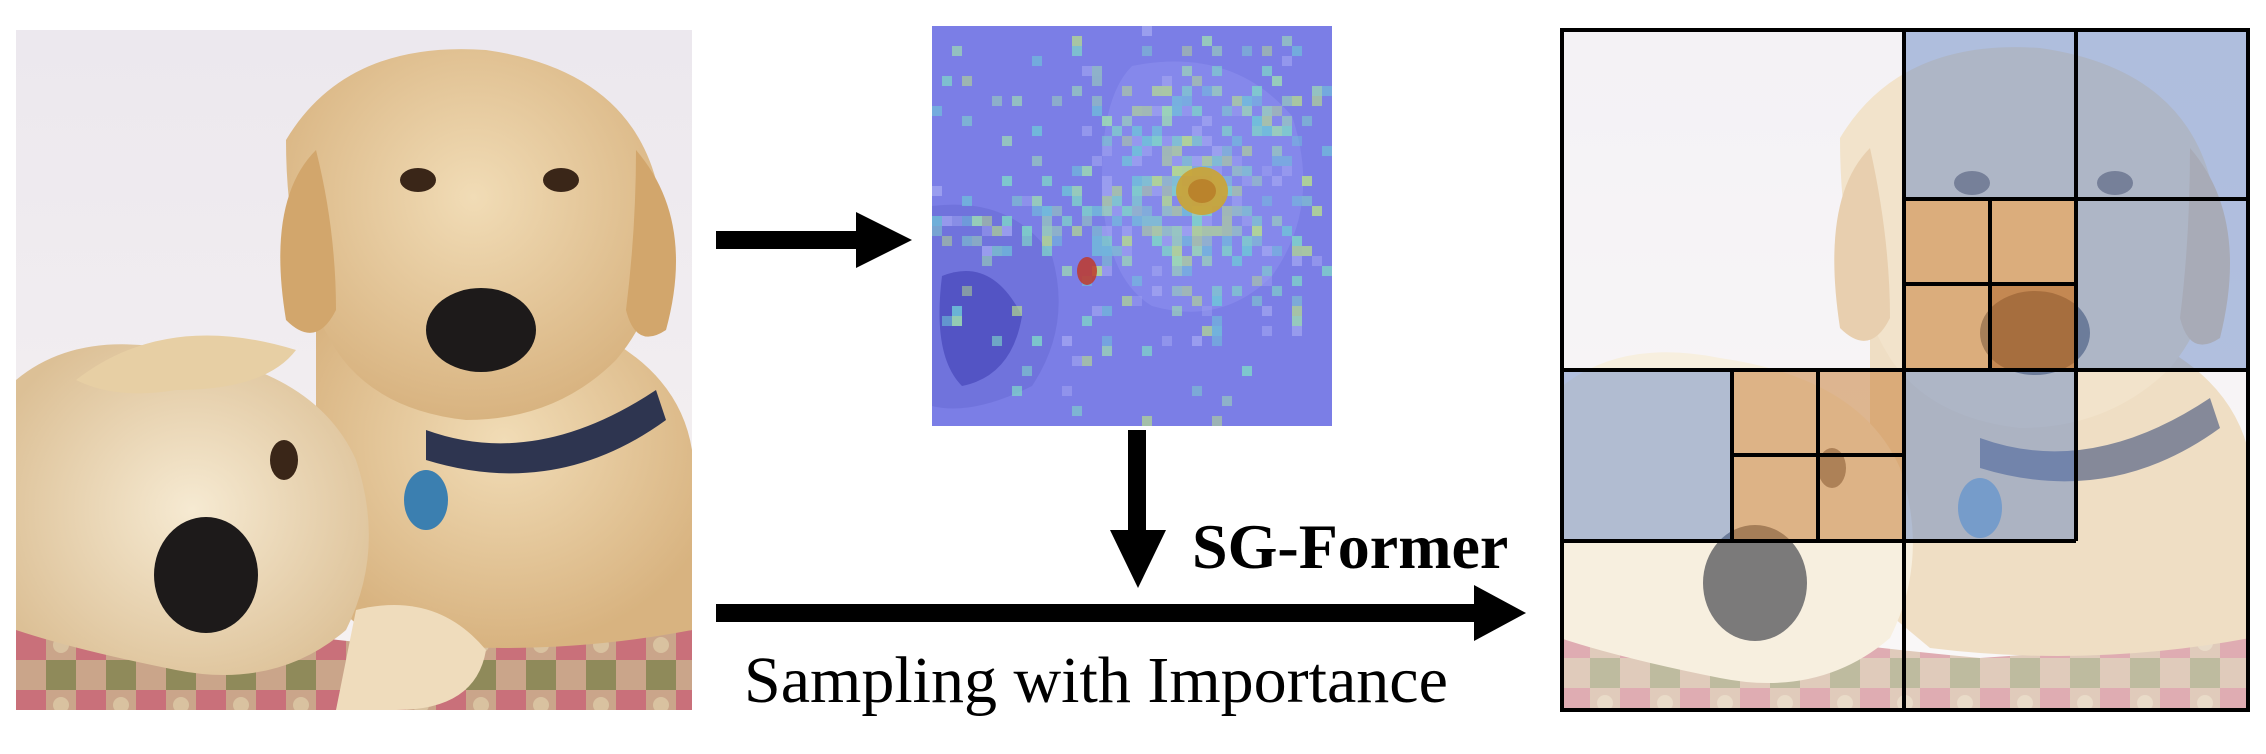  Describe the element at coordinates (816, 240) in the screenshot. I see `arrow-to-attention` at that location.